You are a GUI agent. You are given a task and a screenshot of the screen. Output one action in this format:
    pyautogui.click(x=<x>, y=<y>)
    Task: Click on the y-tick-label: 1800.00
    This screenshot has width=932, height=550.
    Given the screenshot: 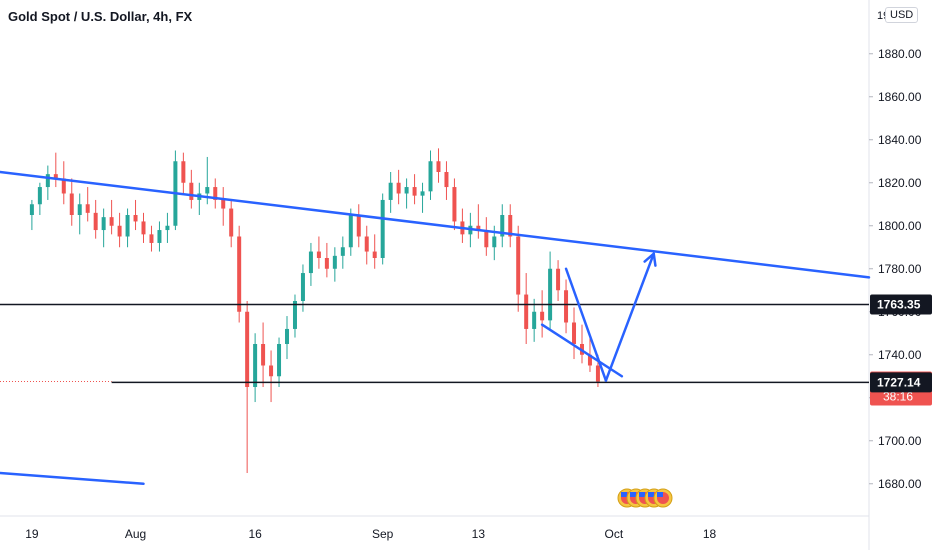 What is the action you would take?
    pyautogui.click(x=900, y=226)
    